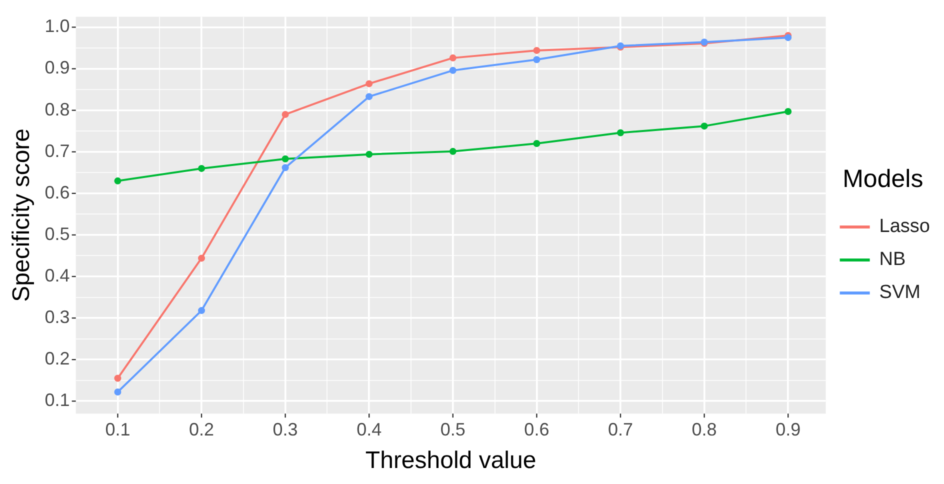 This screenshot has height=484, width=944. I want to click on x-tick-label: 0.1, so click(117, 429).